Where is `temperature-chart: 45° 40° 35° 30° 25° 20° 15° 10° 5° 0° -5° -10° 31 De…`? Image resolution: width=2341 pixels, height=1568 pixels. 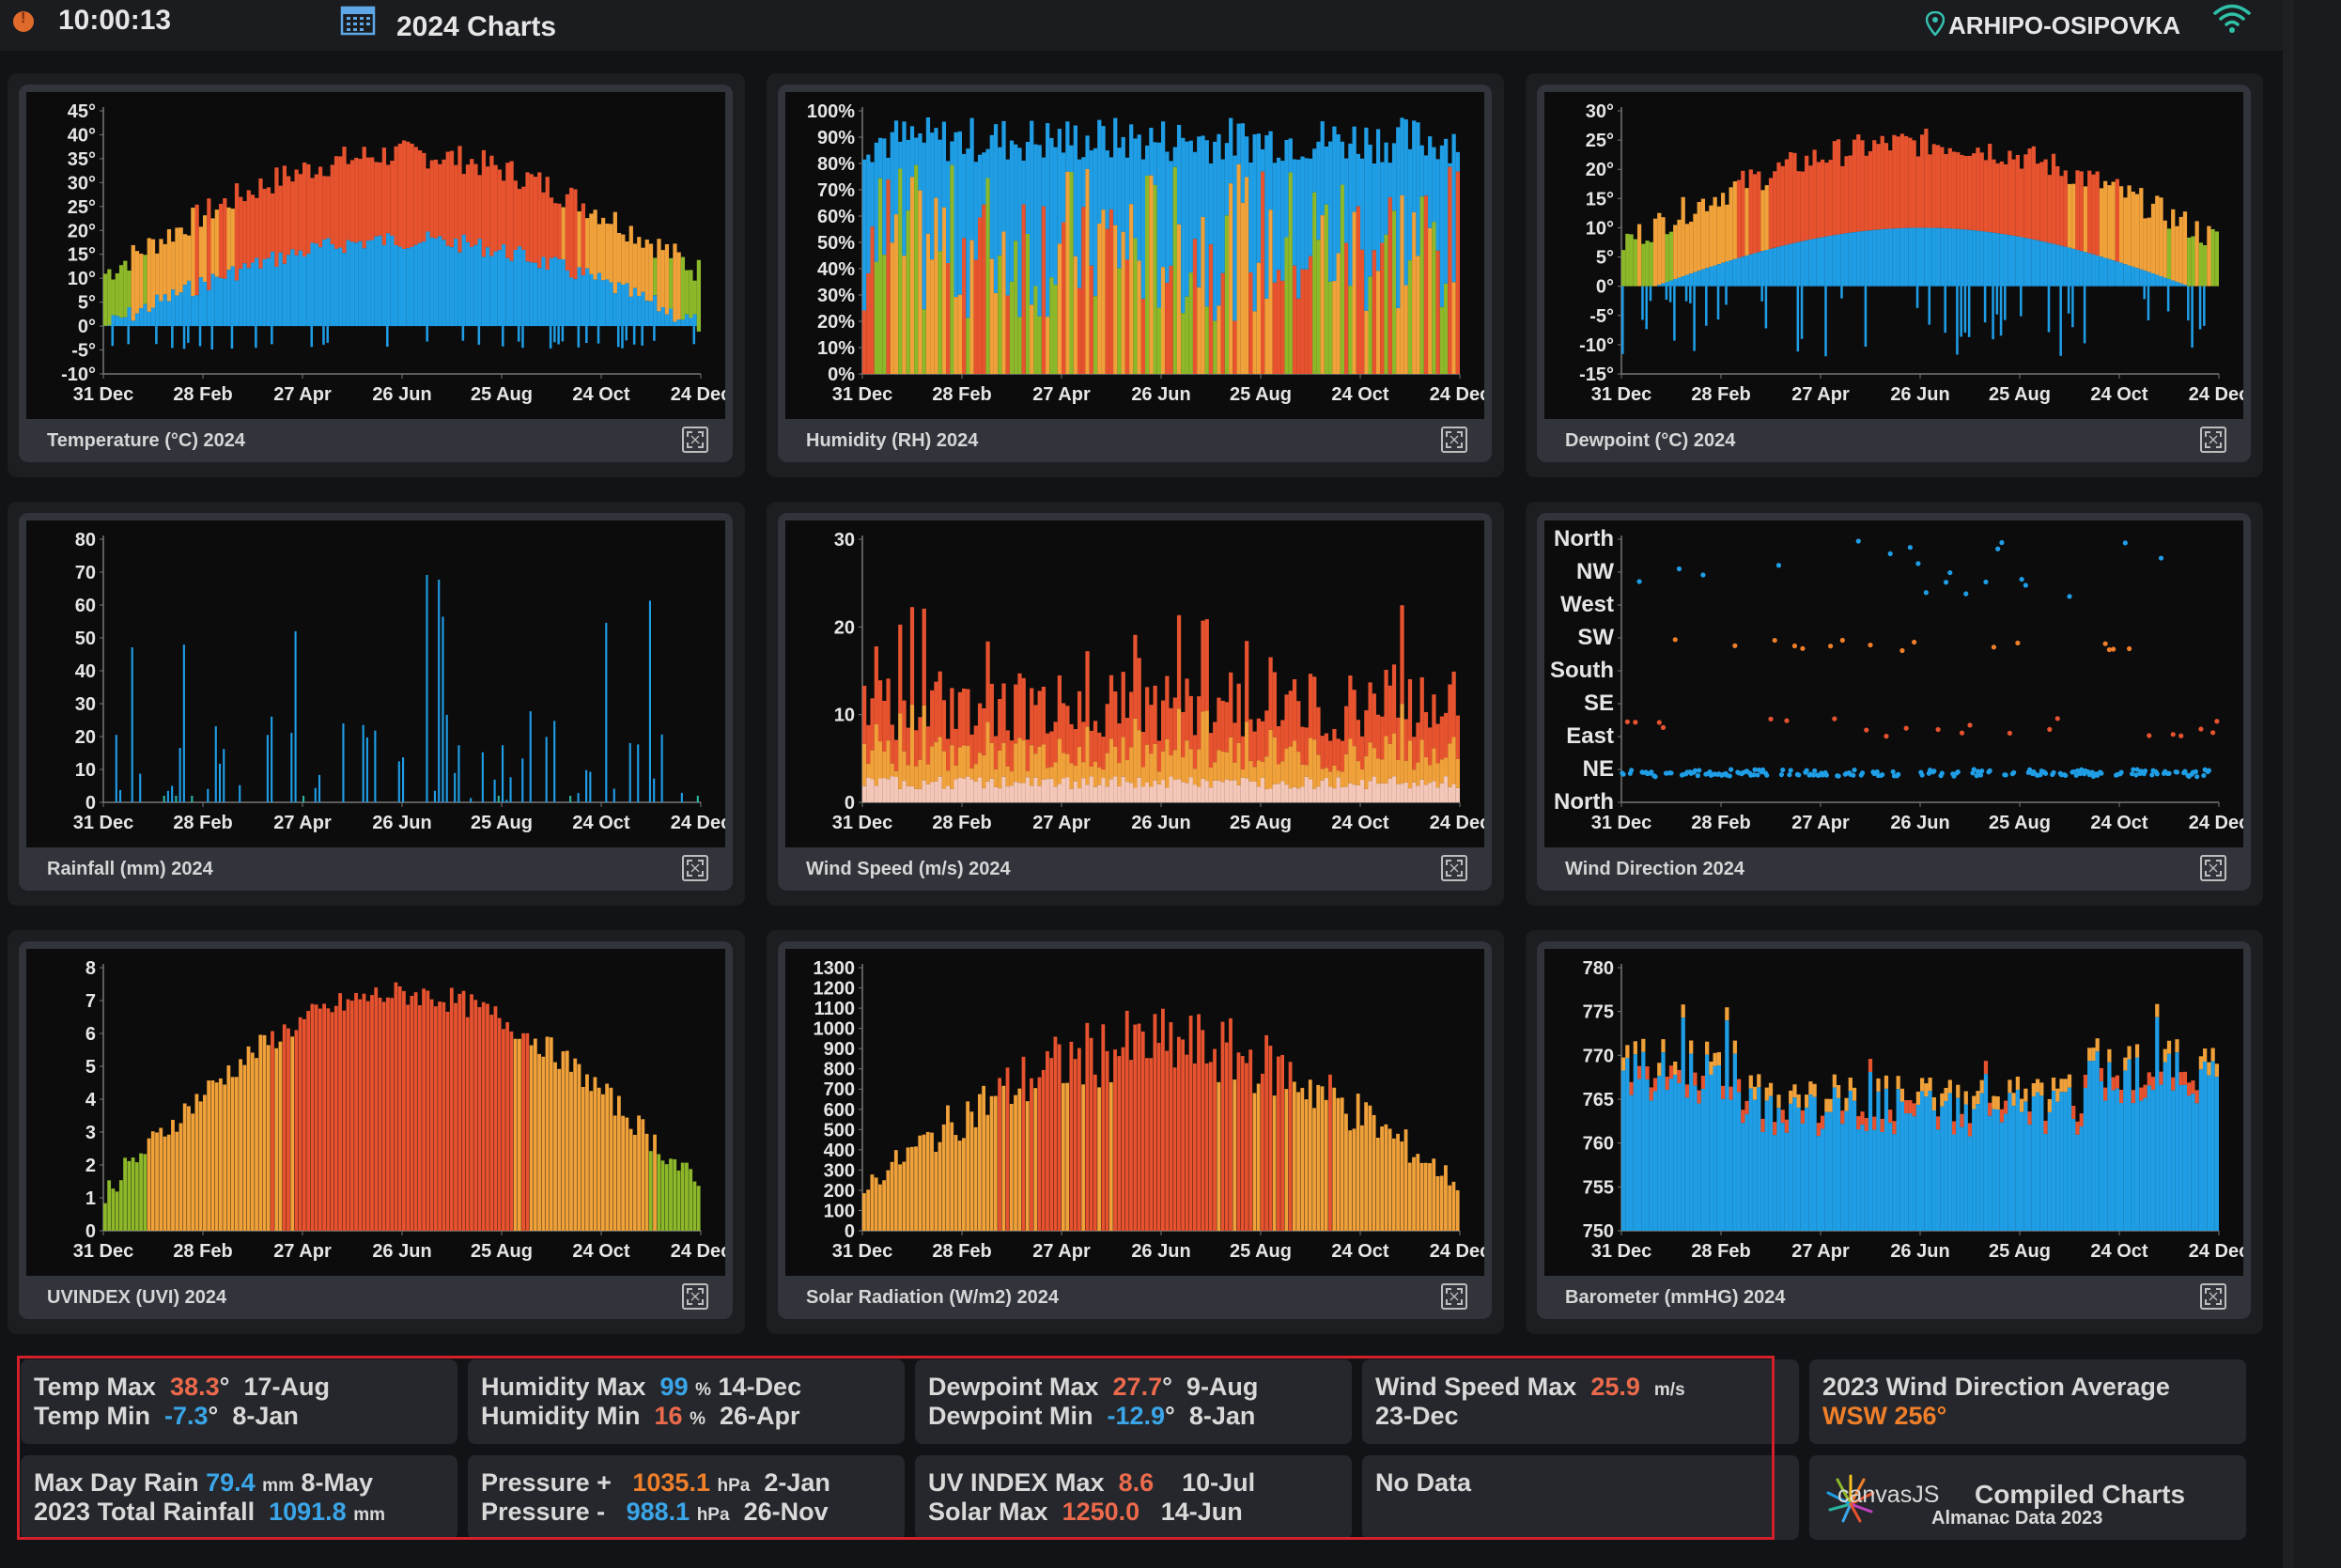 temperature-chart: 45° 40° 35° 30° 25° 20° 15° 10° 5° 0° -5° -10° 31 De… is located at coordinates (376, 255).